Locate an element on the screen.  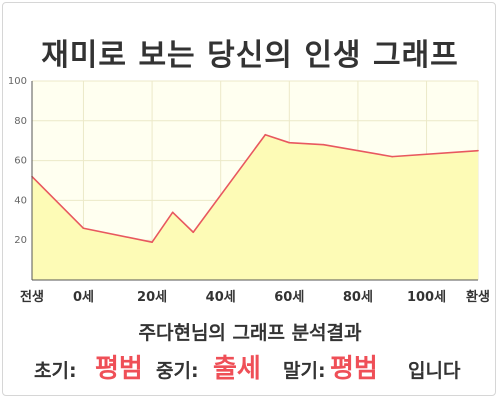
x-tick-label-3: 40세 is located at coordinates (221, 297).